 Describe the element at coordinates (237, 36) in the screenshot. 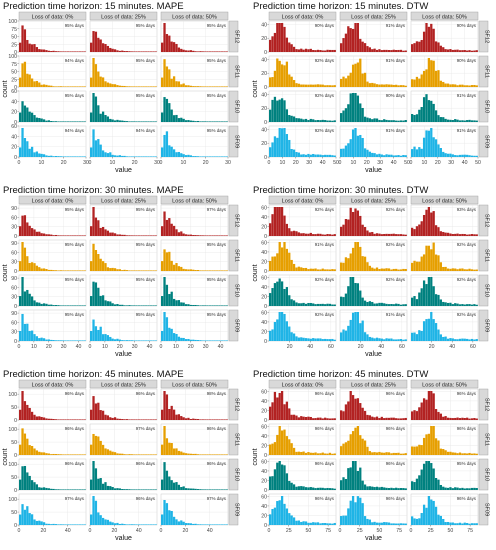

I see `row-strip-label: SF12` at that location.